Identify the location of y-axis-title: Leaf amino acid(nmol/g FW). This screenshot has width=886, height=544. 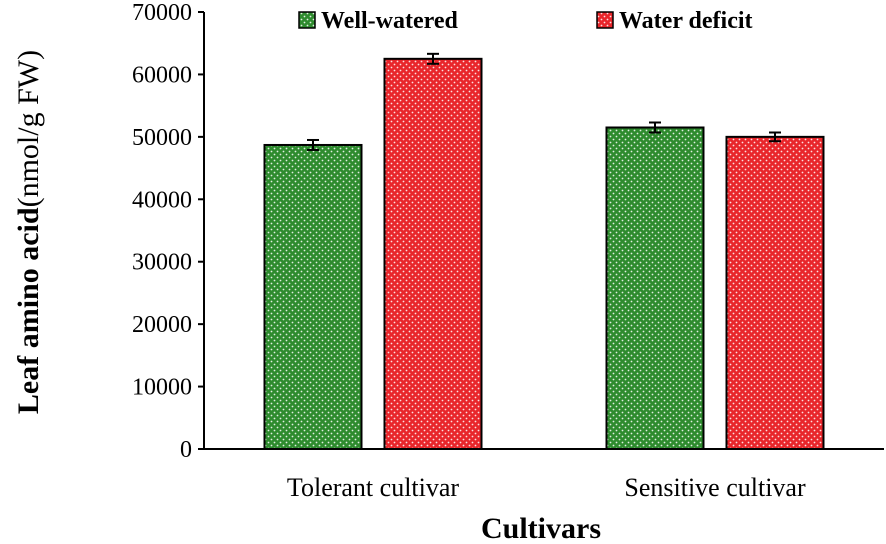
(28, 232).